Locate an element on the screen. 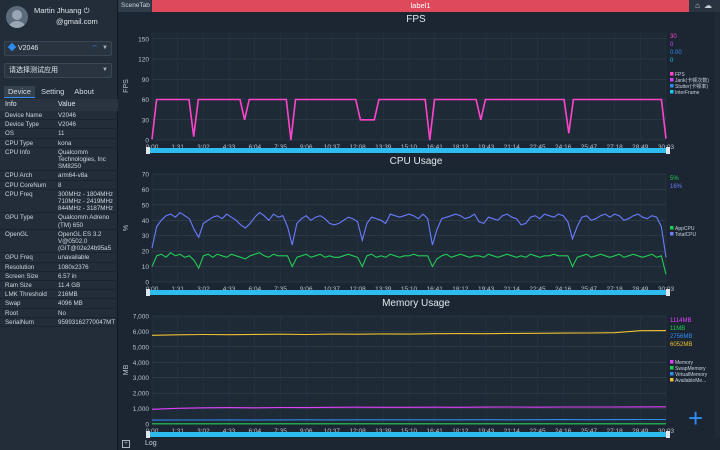 Image resolution: width=720 pixels, height=450 pixels. x-tick-label: 7:35 is located at coordinates (280, 289).